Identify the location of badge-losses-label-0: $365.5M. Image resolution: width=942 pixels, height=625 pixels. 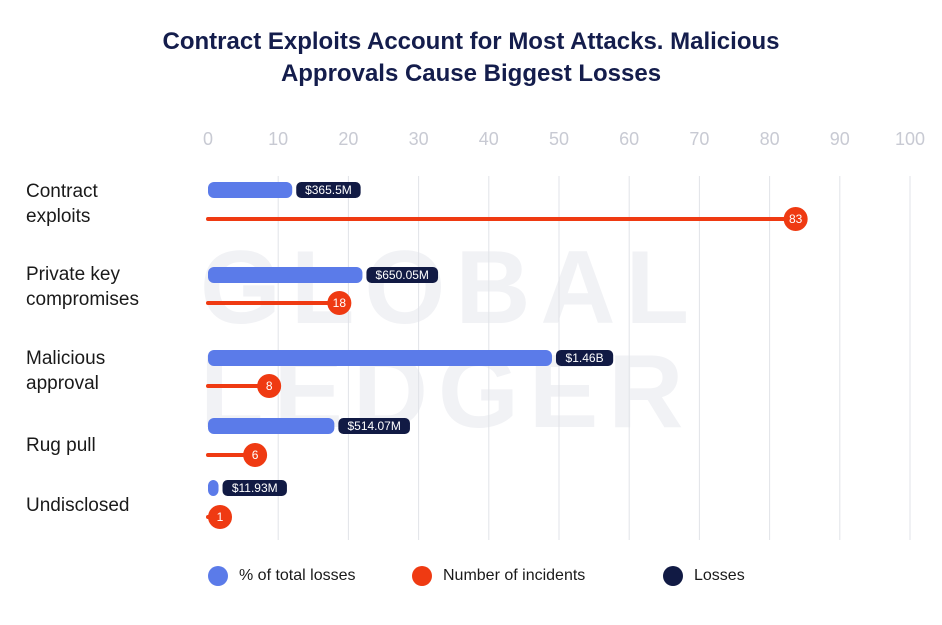
(328, 190).